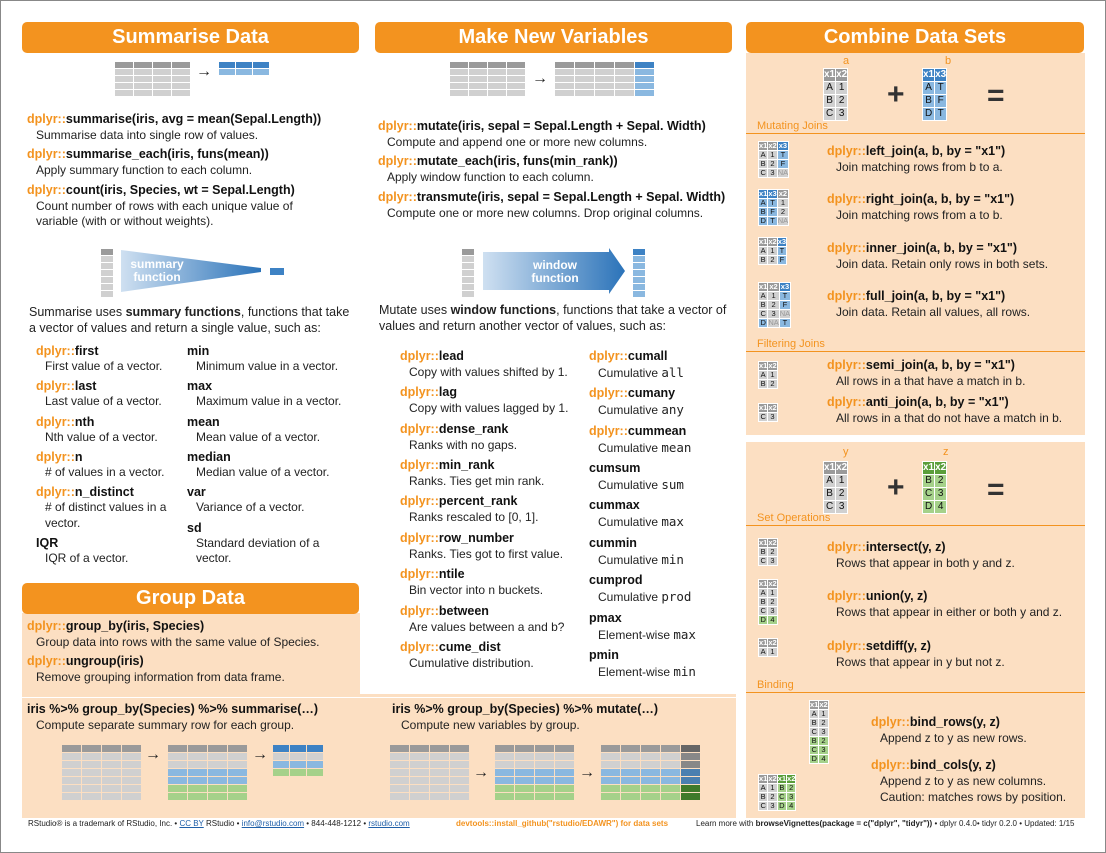  Describe the element at coordinates (191, 823) in the screenshot. I see `cc-by-link: CC BY` at that location.